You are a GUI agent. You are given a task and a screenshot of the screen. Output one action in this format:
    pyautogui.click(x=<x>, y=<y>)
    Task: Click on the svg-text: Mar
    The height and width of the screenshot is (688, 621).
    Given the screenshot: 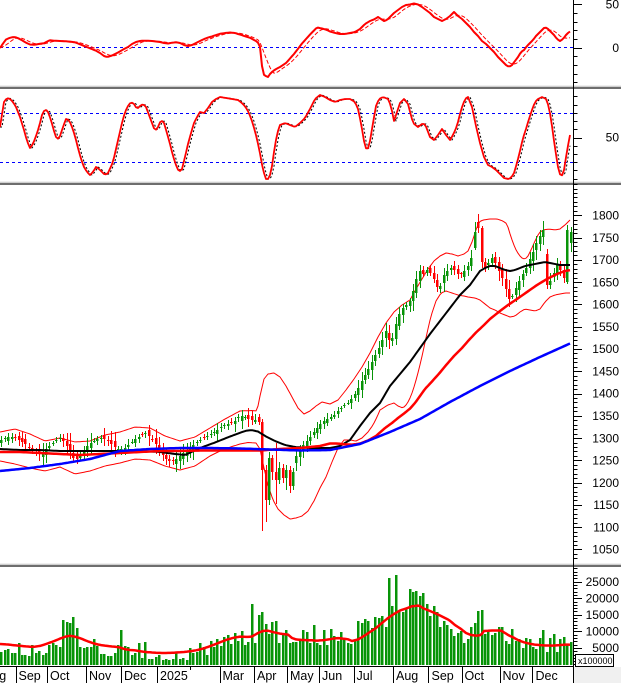 What is the action you would take?
    pyautogui.click(x=234, y=676)
    